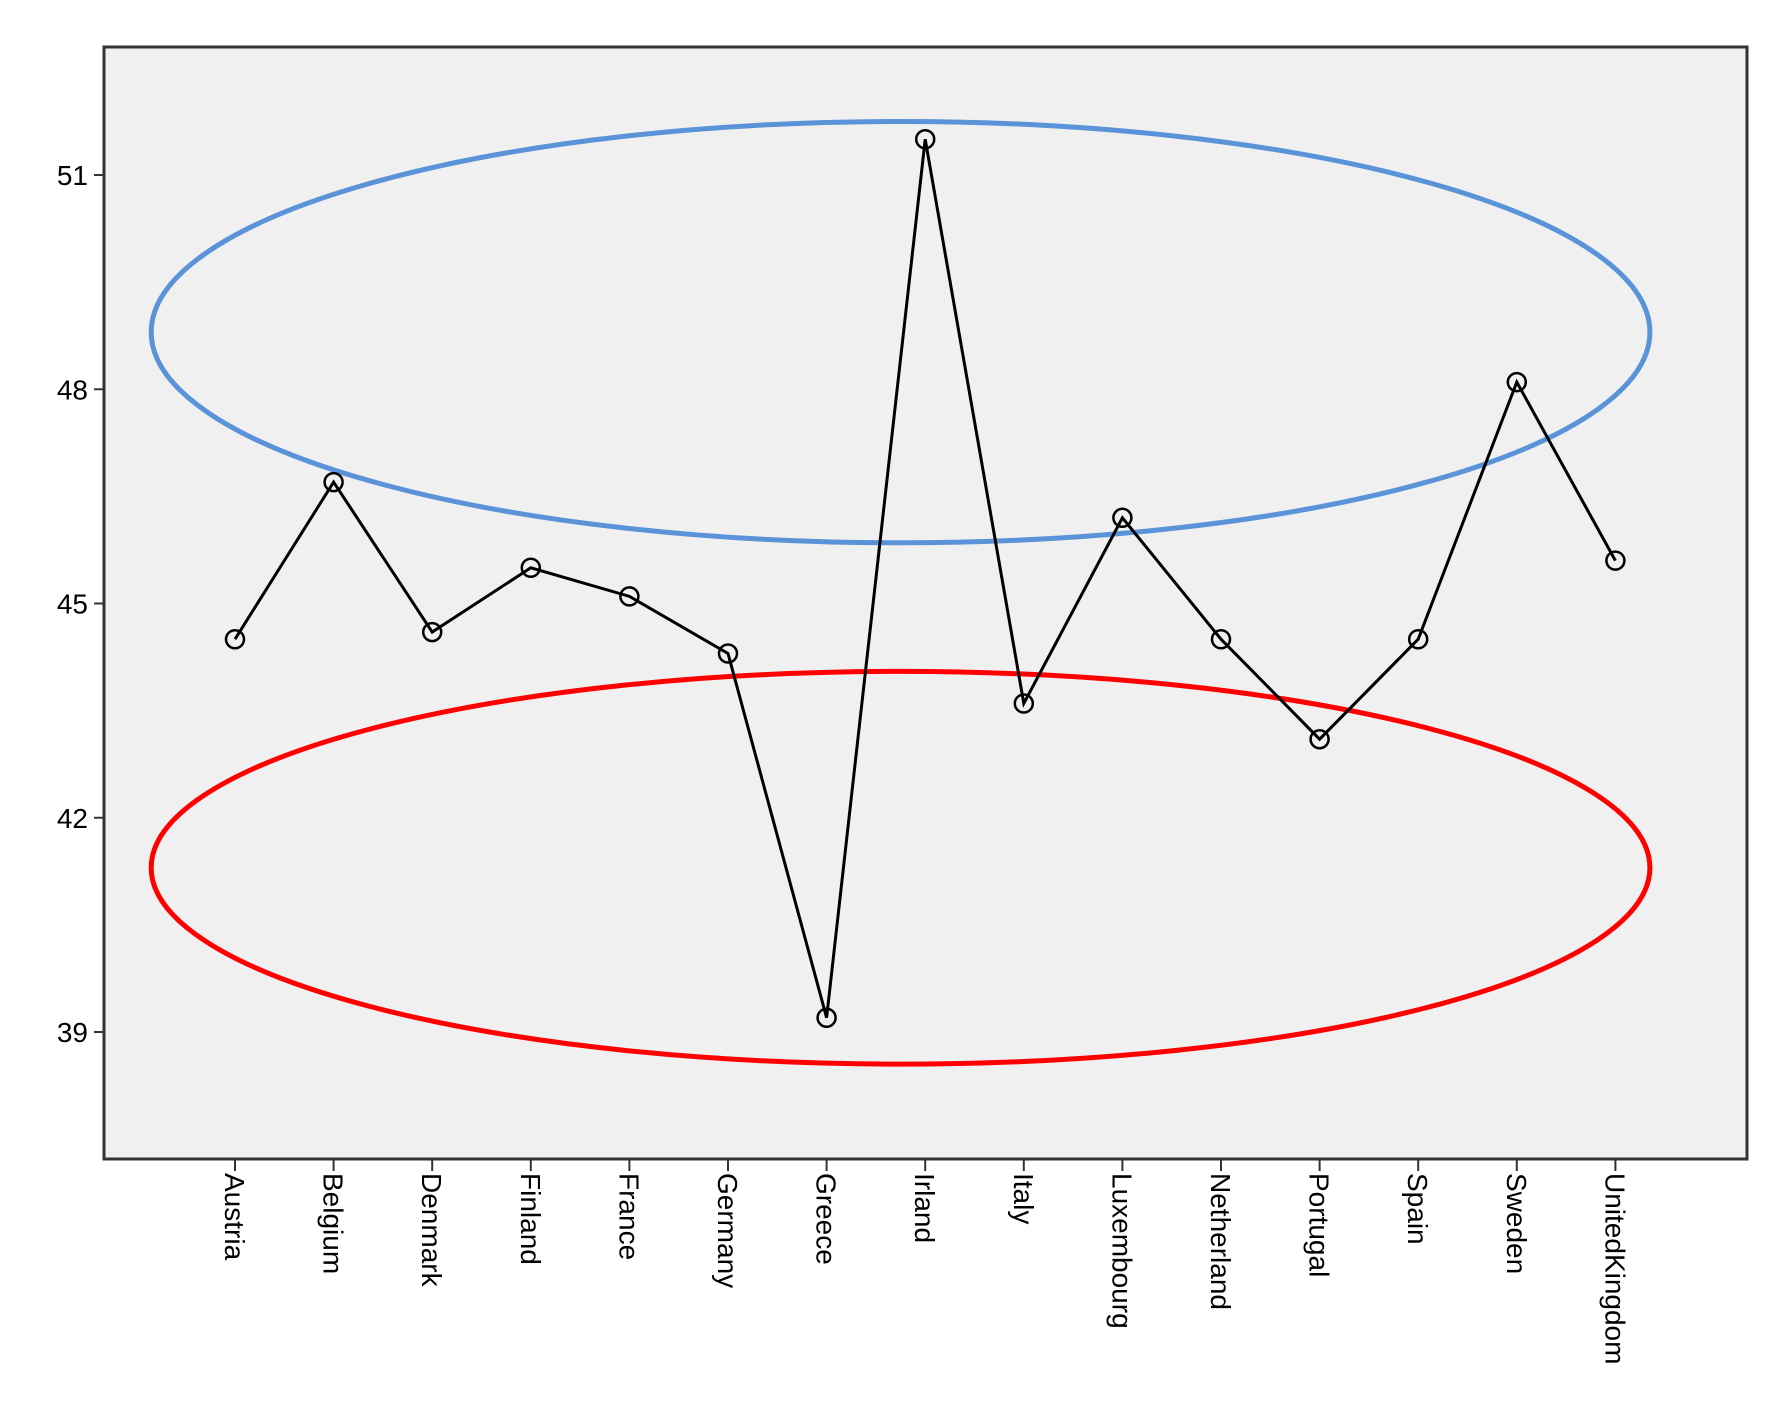 Image resolution: width=1780 pixels, height=1416 pixels. Describe the element at coordinates (1614, 1268) in the screenshot. I see `x-tick-label: UnitedKingdom` at that location.